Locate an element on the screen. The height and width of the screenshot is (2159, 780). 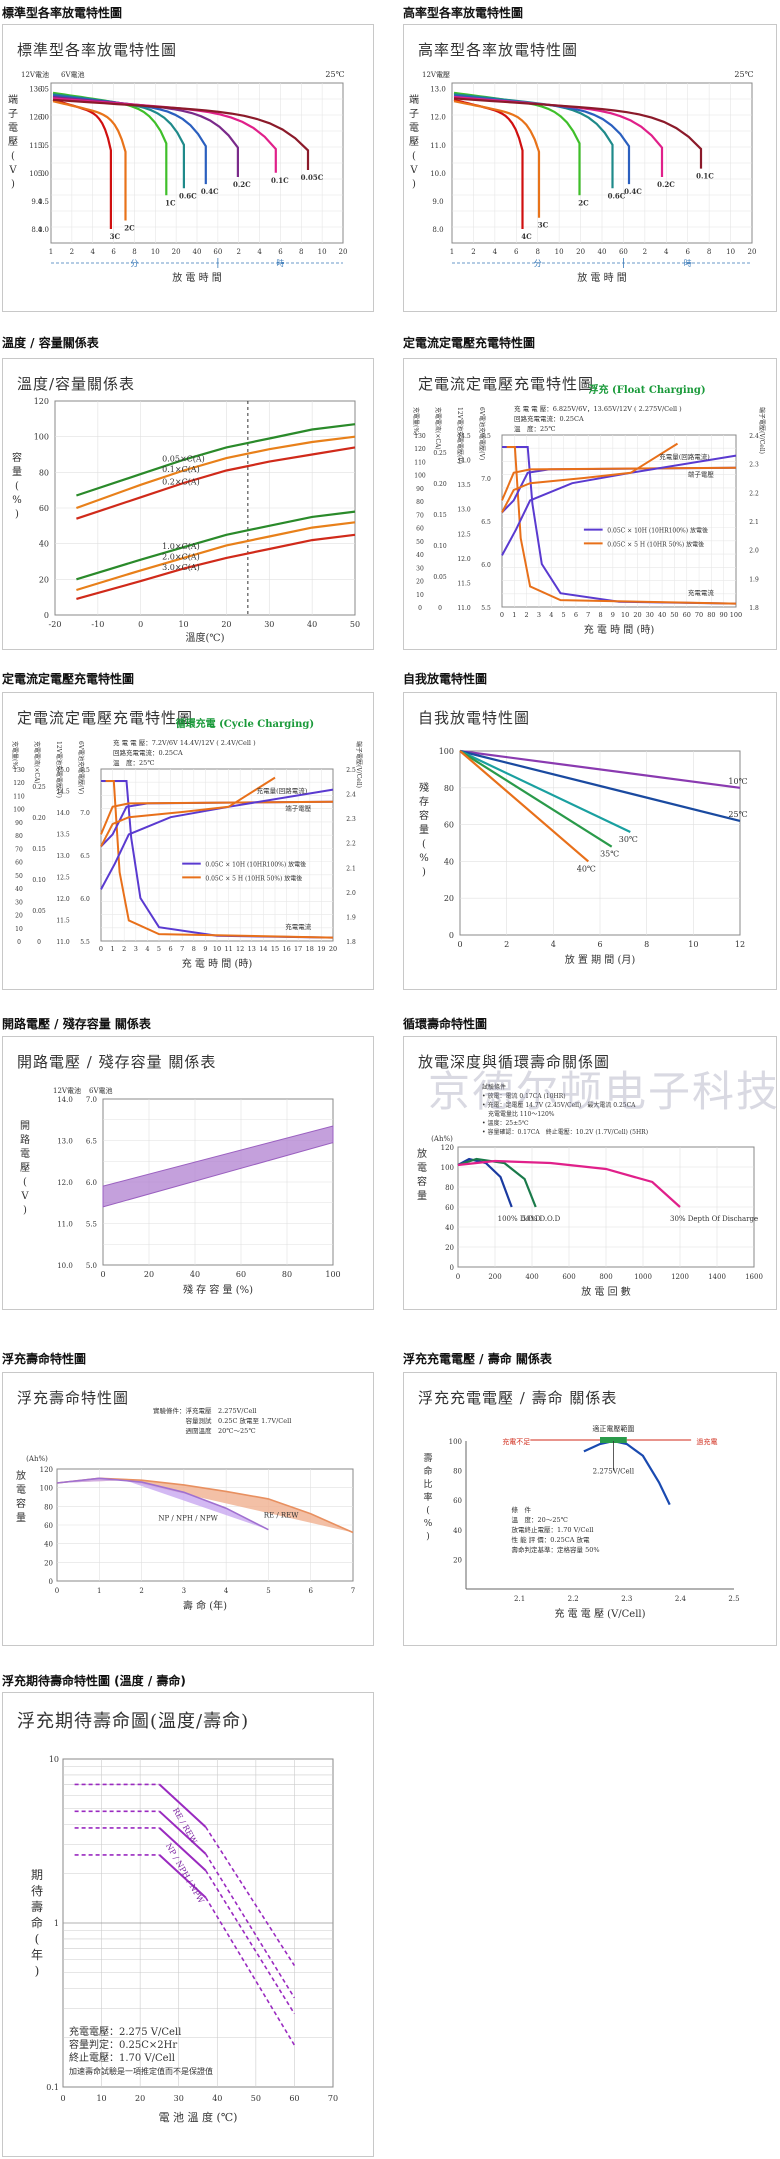
series-label: 0.4C is located at coordinates (633, 191).